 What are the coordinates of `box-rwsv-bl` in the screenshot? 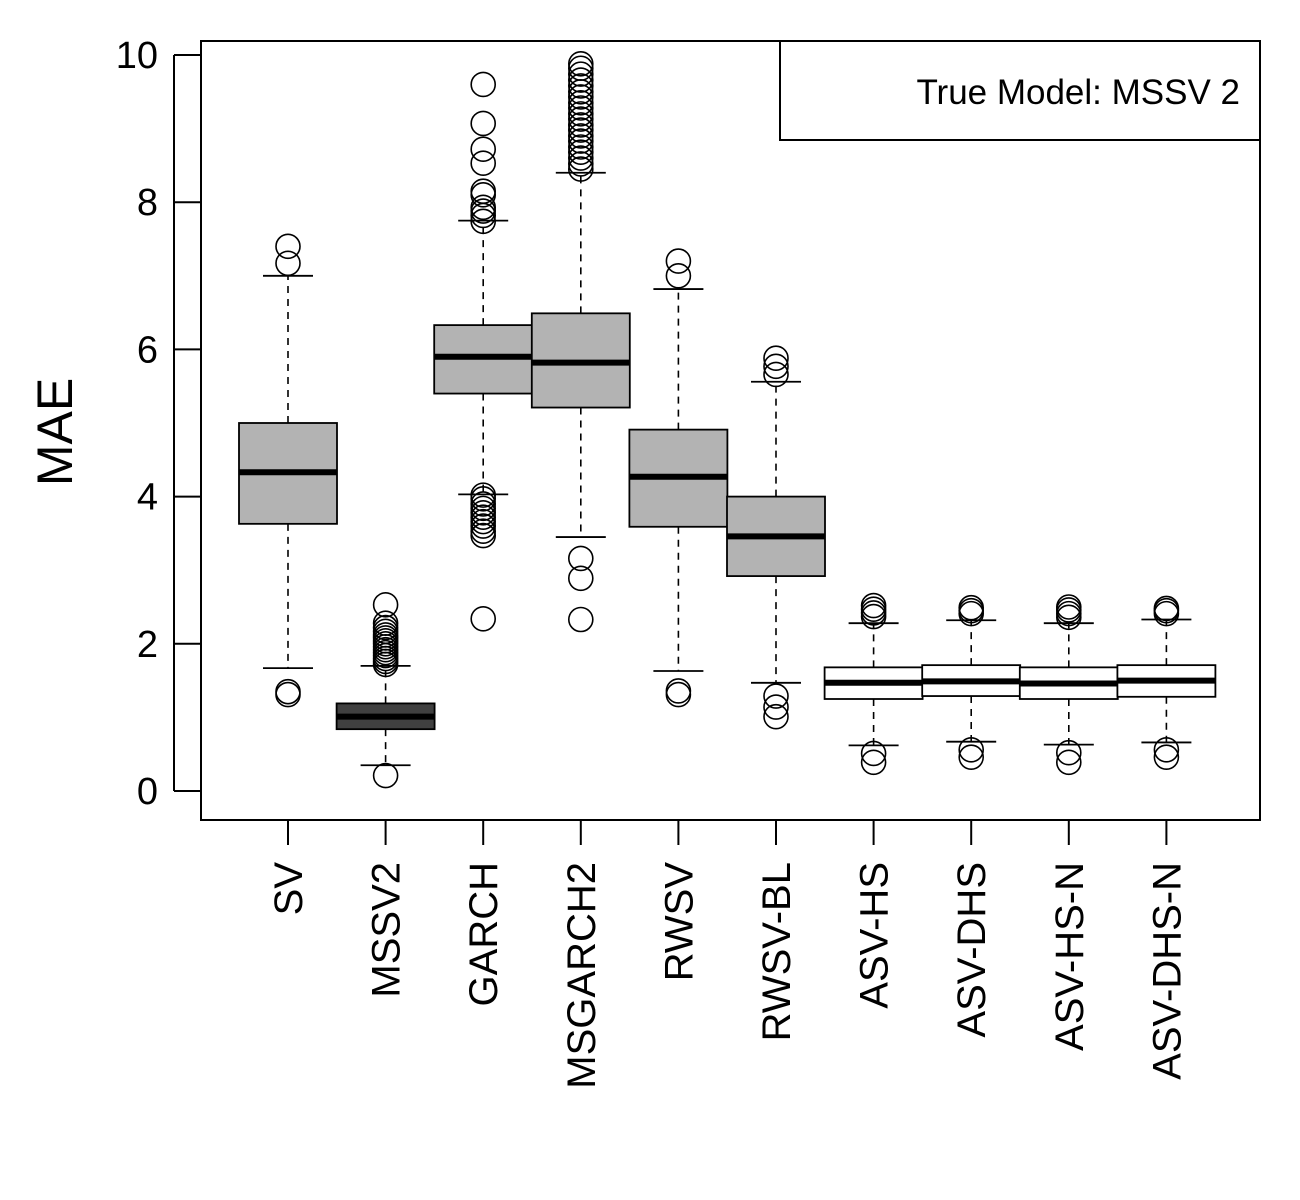 It's located at (776, 537).